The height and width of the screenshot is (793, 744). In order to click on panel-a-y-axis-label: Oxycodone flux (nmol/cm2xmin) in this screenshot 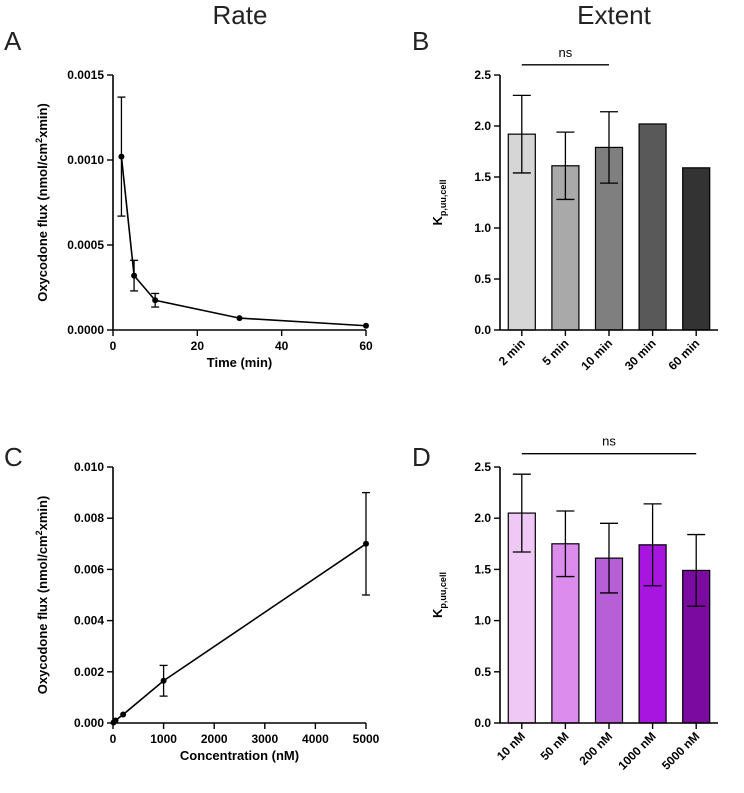, I will do `click(42, 202)`.